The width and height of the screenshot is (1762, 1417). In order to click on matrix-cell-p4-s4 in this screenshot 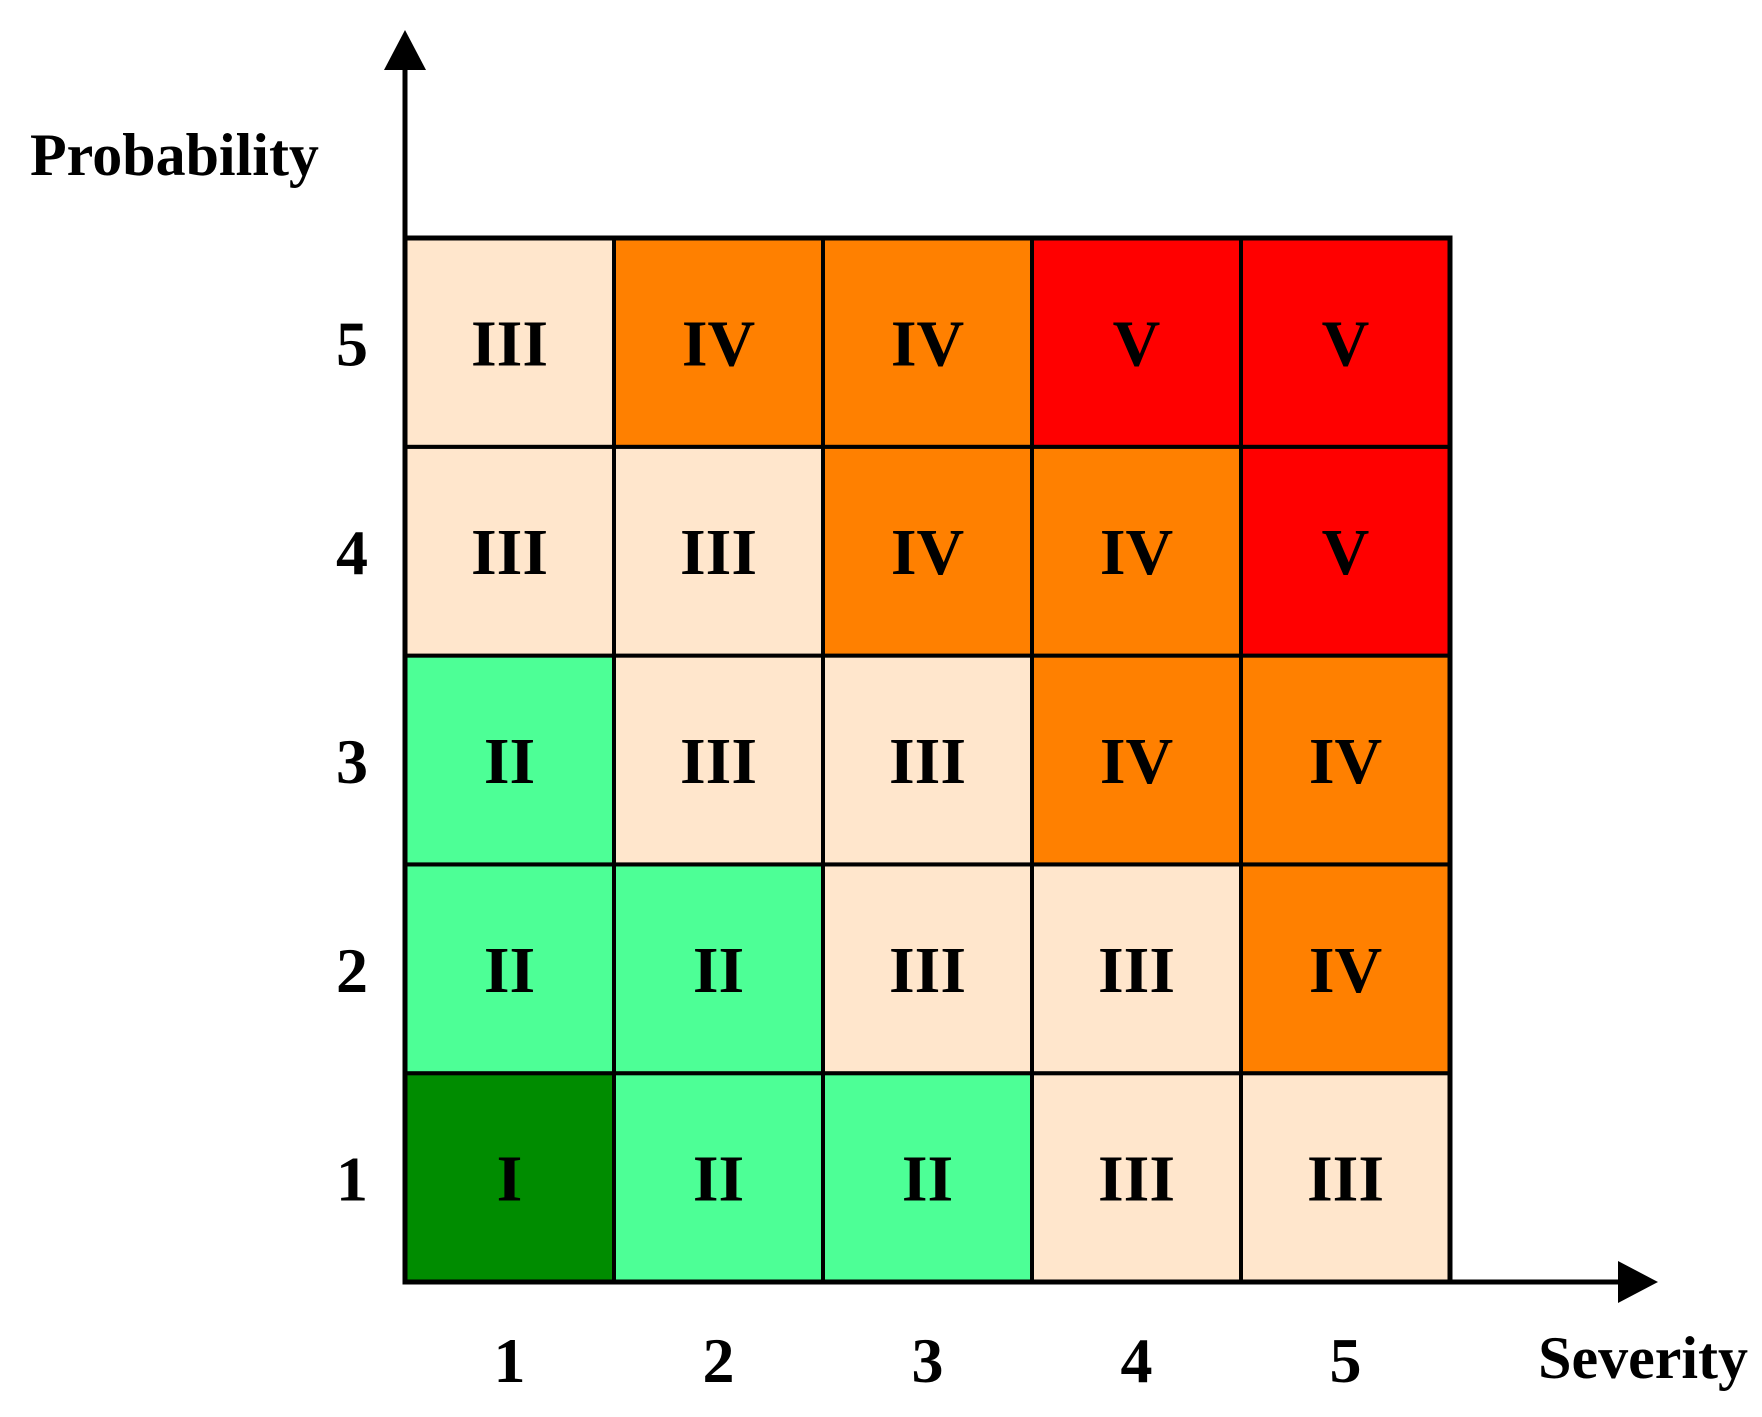, I will do `click(1136, 551)`.